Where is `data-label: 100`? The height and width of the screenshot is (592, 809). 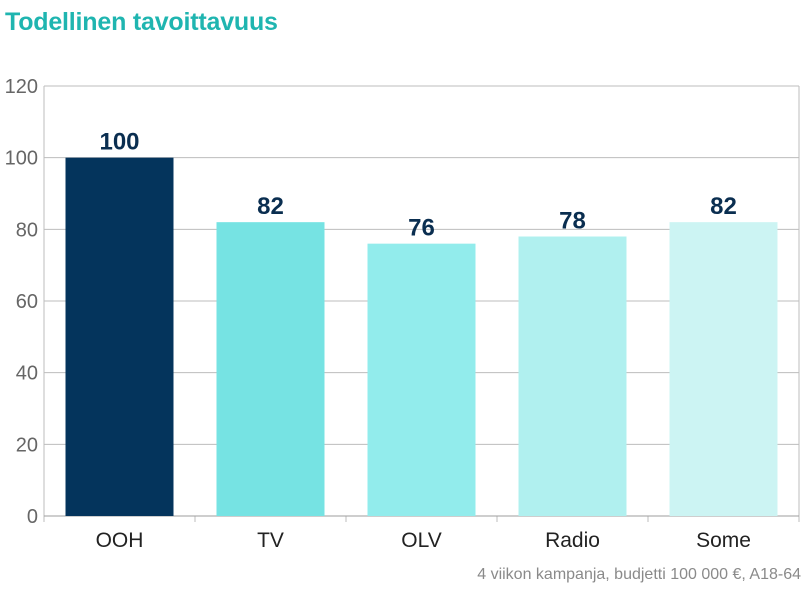 data-label: 100 is located at coordinates (119, 142).